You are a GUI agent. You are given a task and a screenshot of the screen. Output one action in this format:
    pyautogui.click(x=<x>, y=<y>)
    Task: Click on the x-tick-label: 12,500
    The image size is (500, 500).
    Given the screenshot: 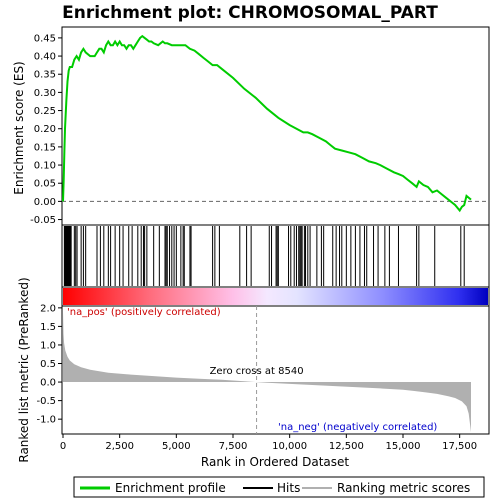 What is the action you would take?
    pyautogui.click(x=346, y=446)
    